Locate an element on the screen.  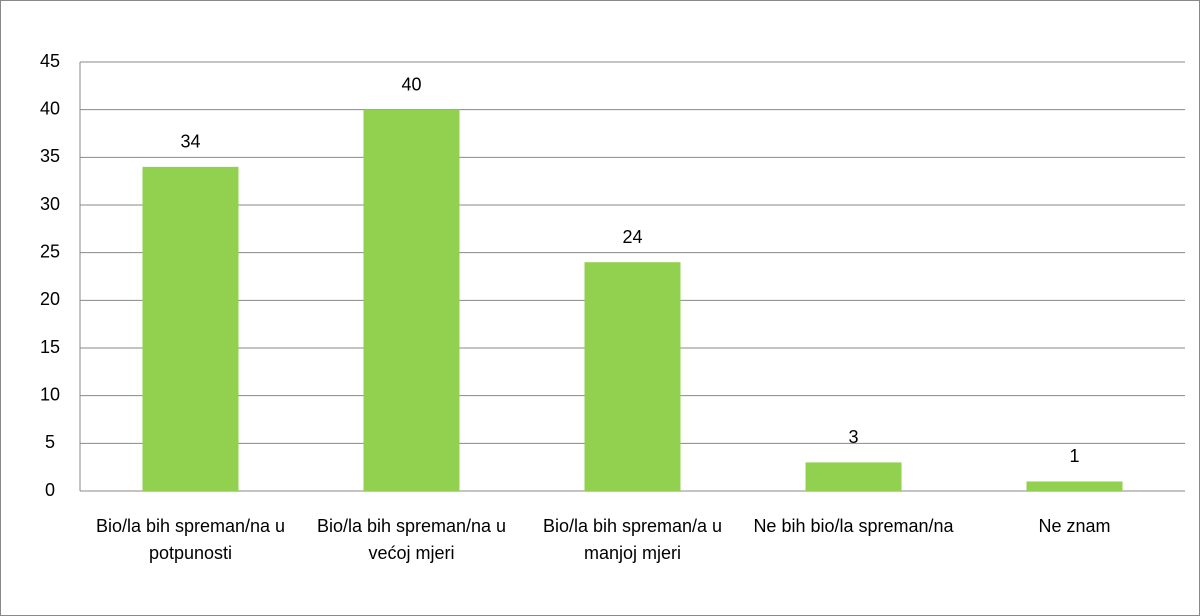
x-tick-label: Ne znam is located at coordinates (1074, 526).